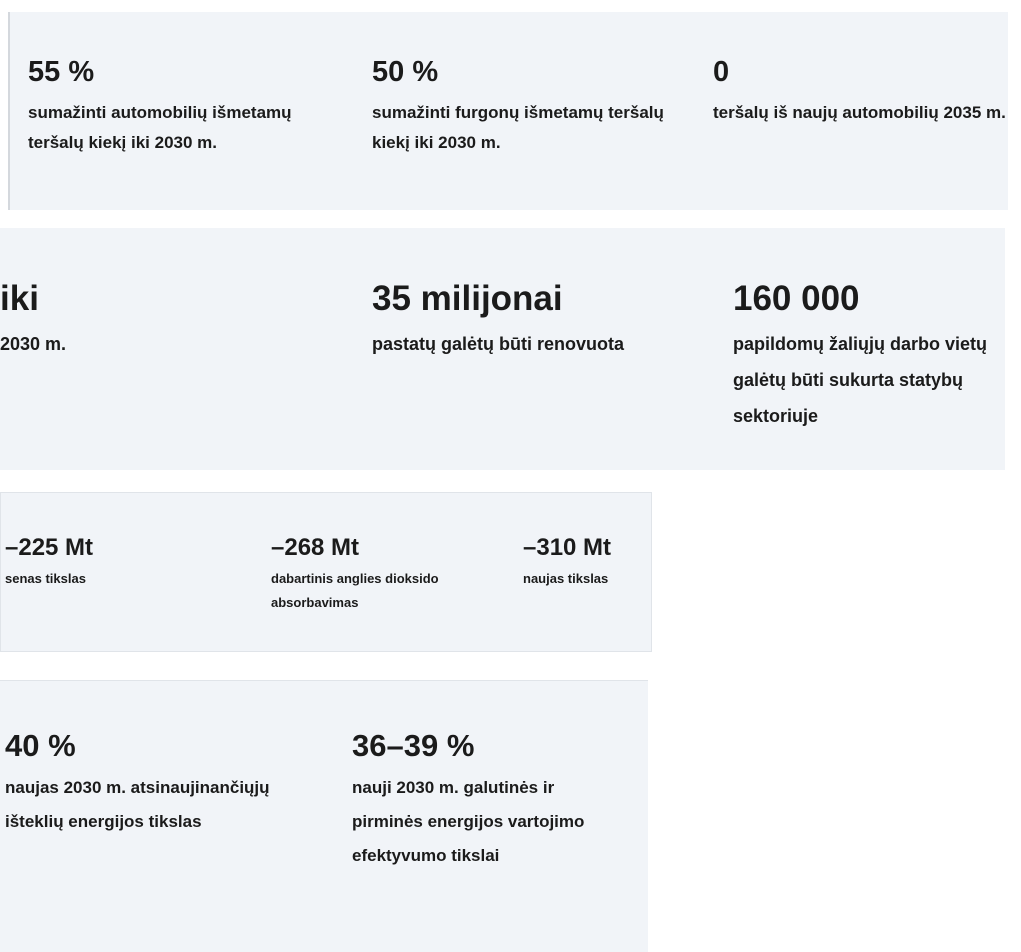  Describe the element at coordinates (498, 344) in the screenshot. I see `stat-description: pastatų galėtų būti renovuota` at that location.